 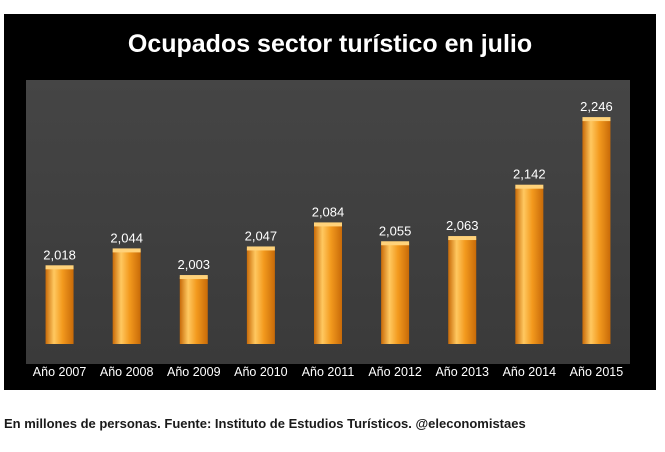 What do you see at coordinates (261, 372) in the screenshot?
I see `x-tick-label: Año 2010` at bounding box center [261, 372].